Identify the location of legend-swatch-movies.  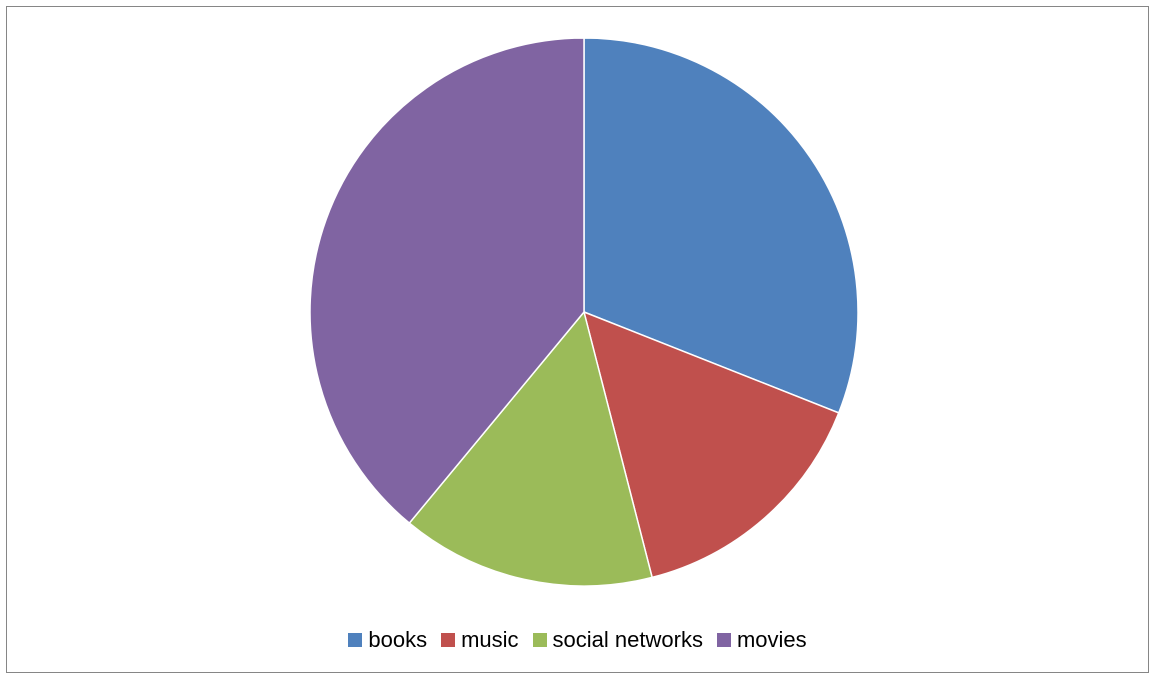
(723, 640).